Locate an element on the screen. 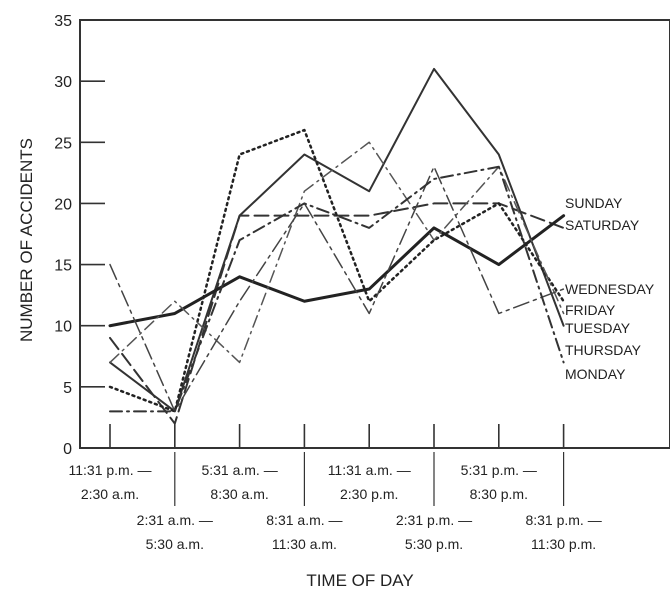 This screenshot has width=670, height=591. x-tick-label: 11:31 p.m. — is located at coordinates (109, 470).